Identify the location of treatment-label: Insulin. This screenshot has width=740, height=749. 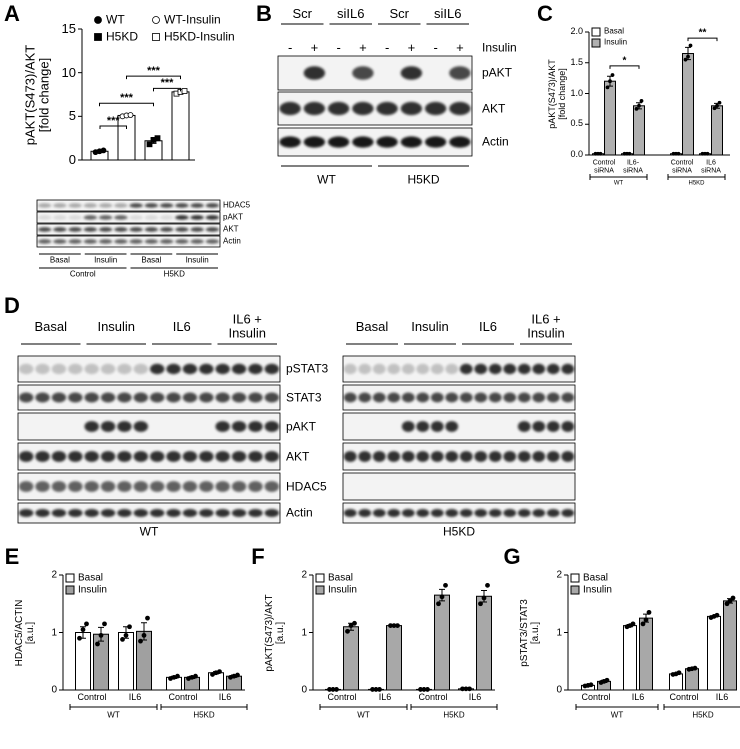
(499, 47).